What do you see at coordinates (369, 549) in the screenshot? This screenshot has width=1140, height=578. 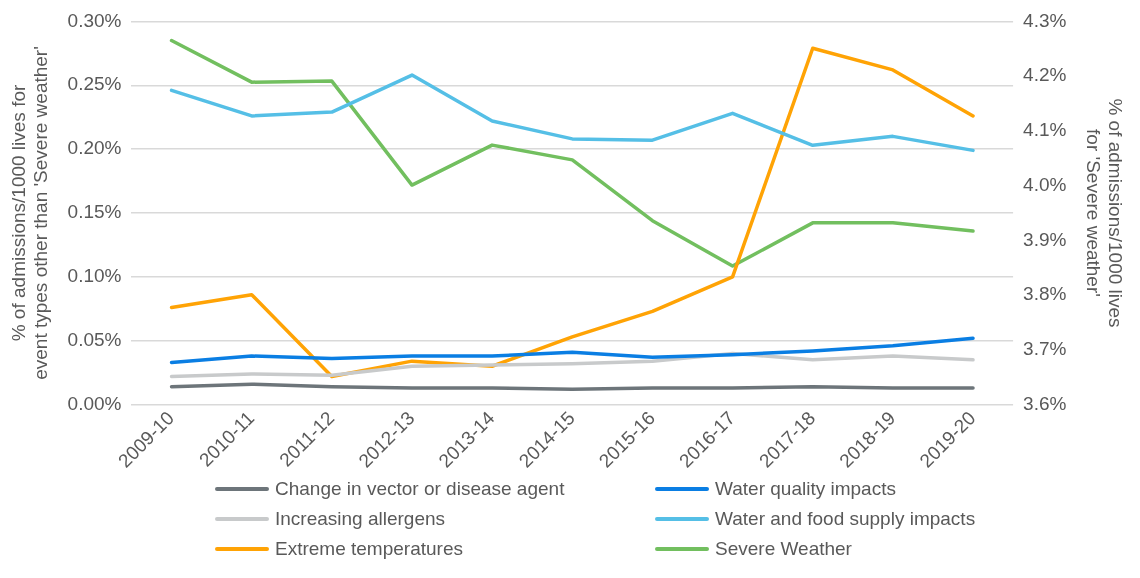 I see `legend-label: Extreme temperatures` at bounding box center [369, 549].